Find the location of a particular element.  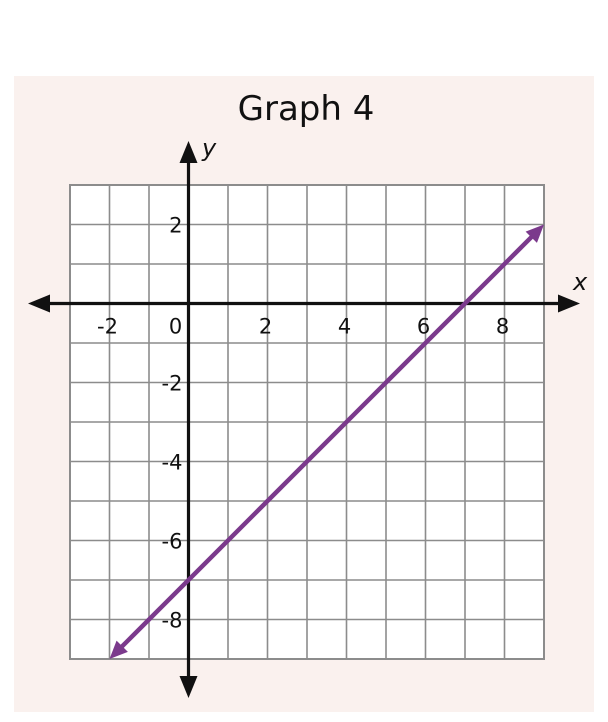

series-arrowhead-end is located at coordinates (534, 233).